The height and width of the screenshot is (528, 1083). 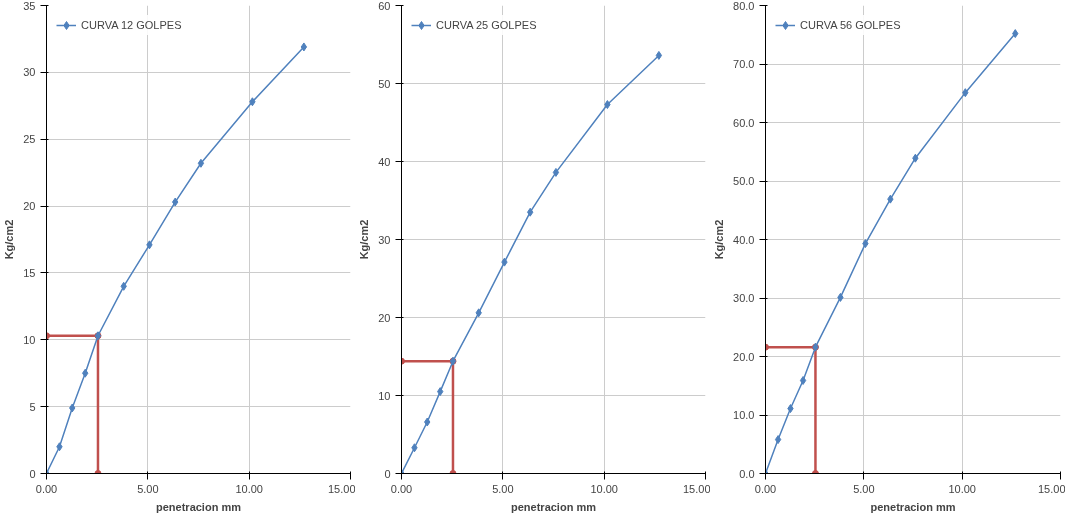 What do you see at coordinates (744, 122) in the screenshot?
I see `y-tick-label: 60.0` at bounding box center [744, 122].